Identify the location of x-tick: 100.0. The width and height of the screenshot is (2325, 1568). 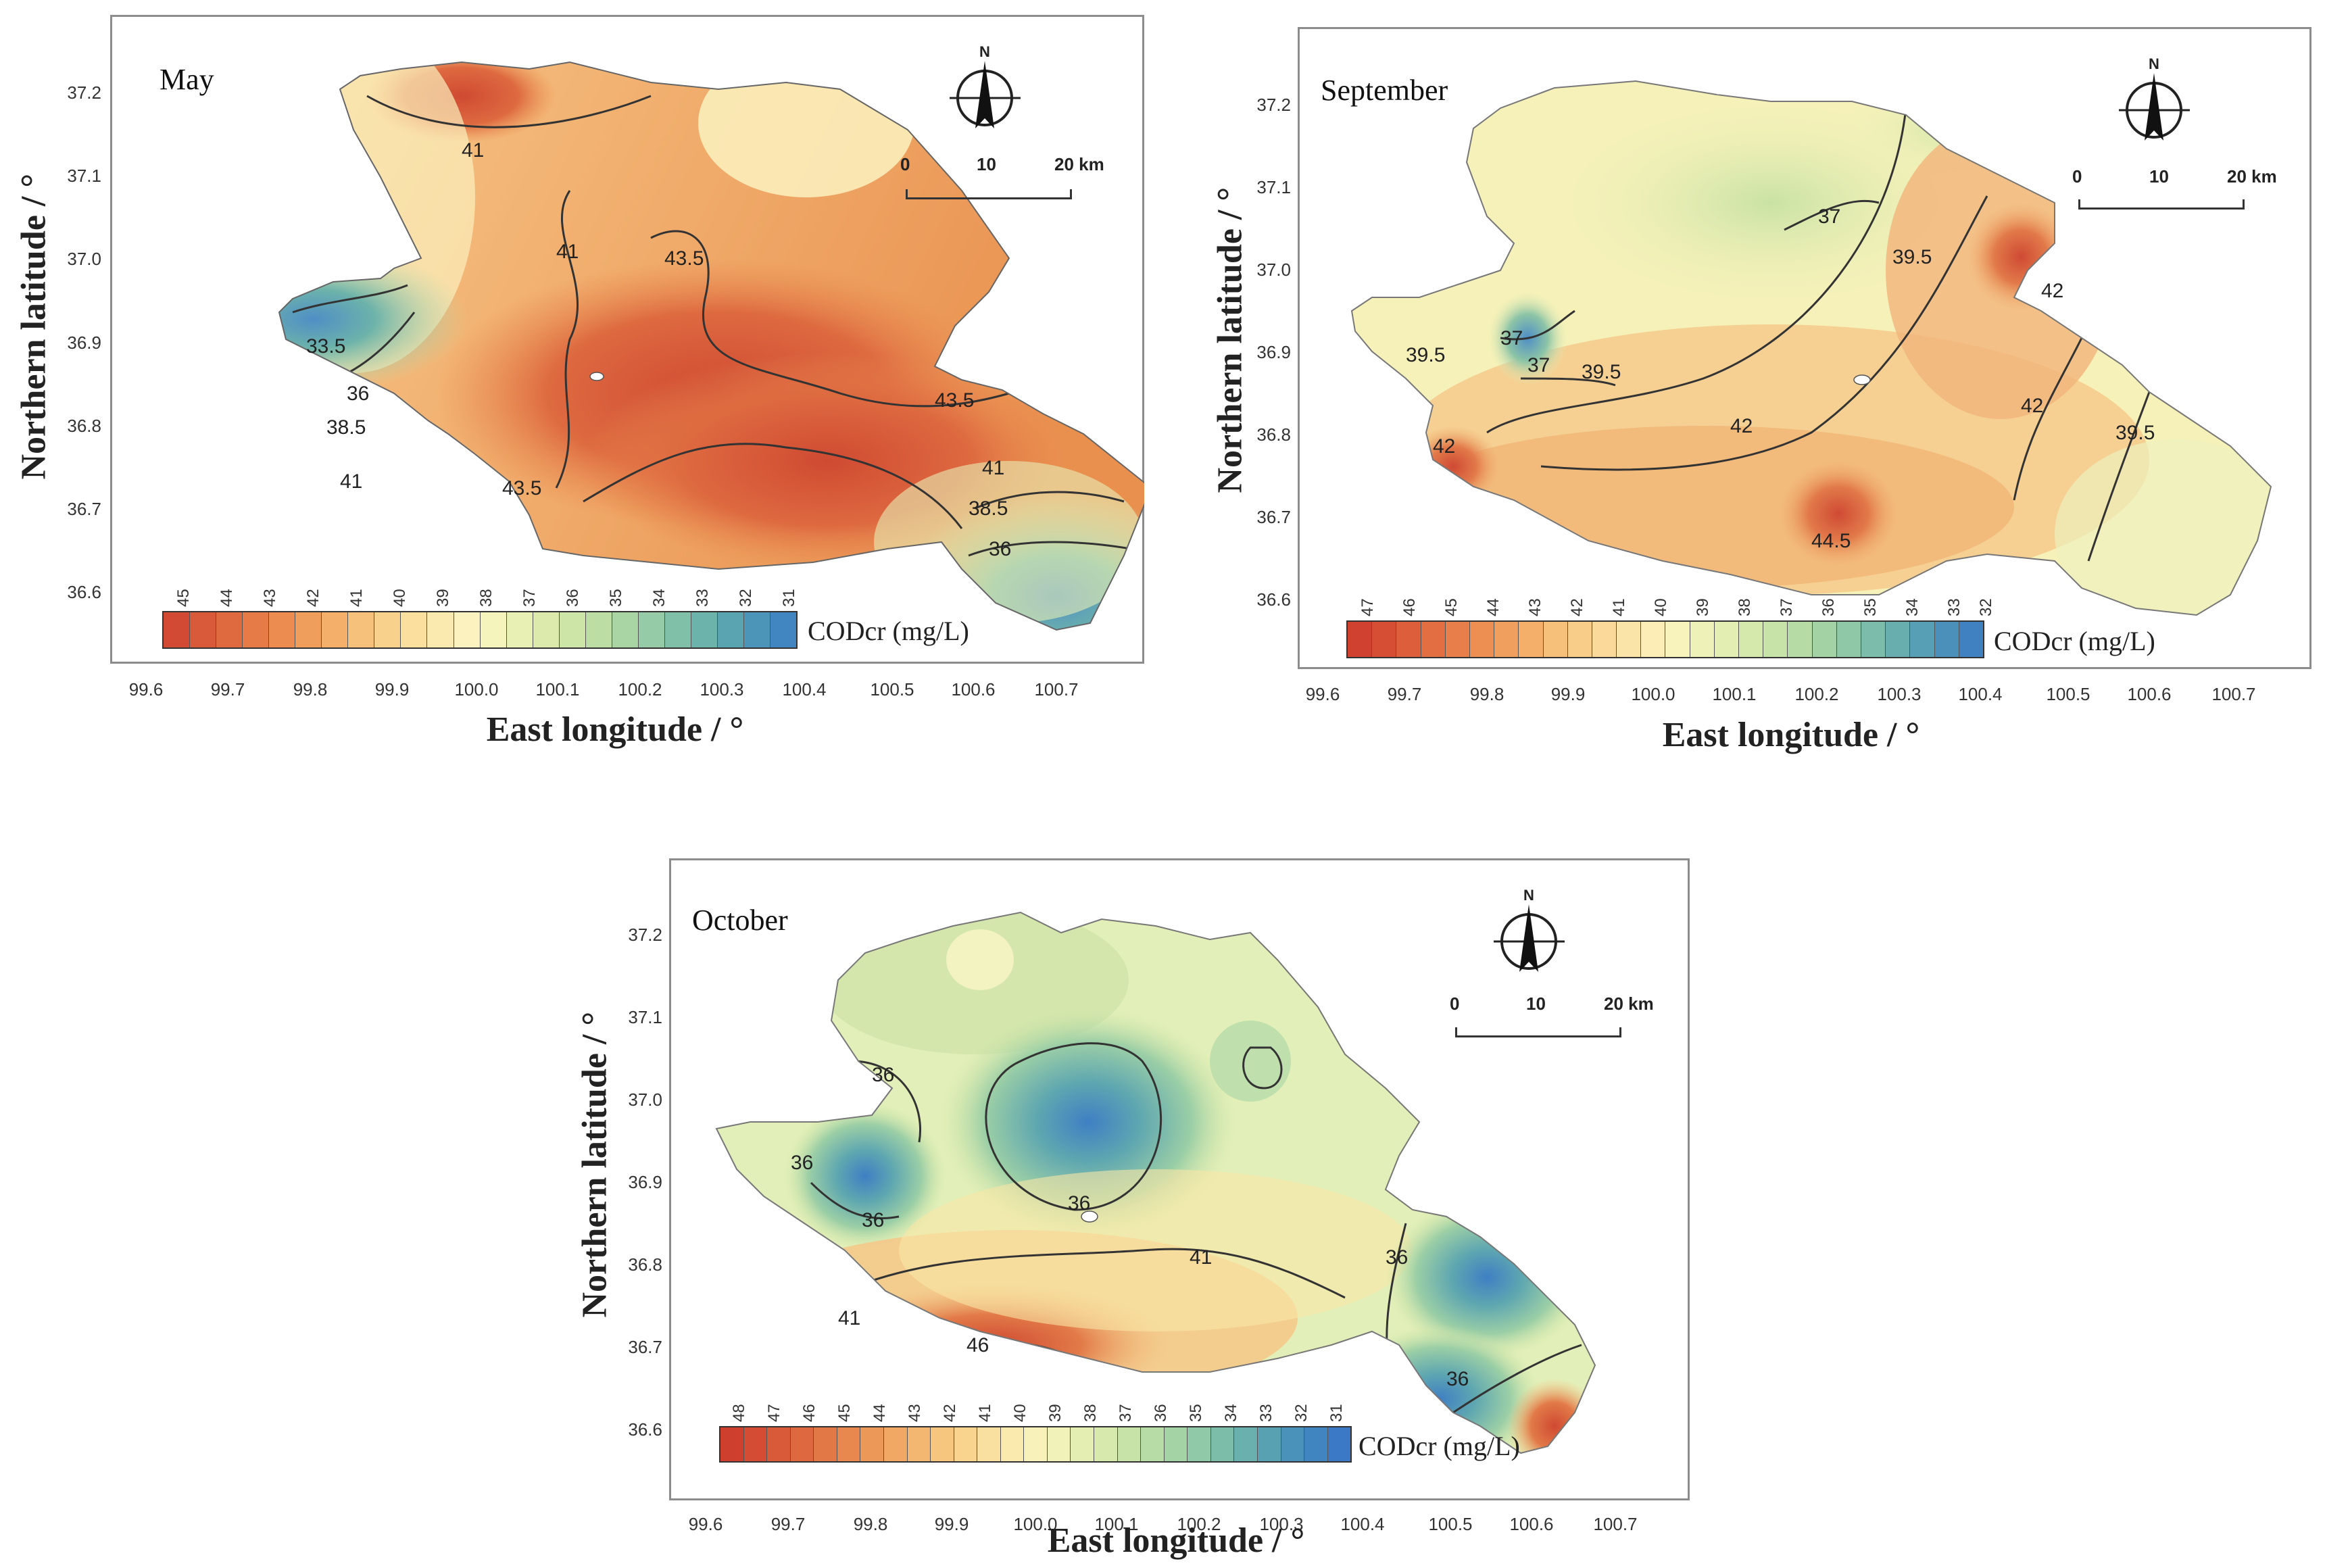
(1035, 1524).